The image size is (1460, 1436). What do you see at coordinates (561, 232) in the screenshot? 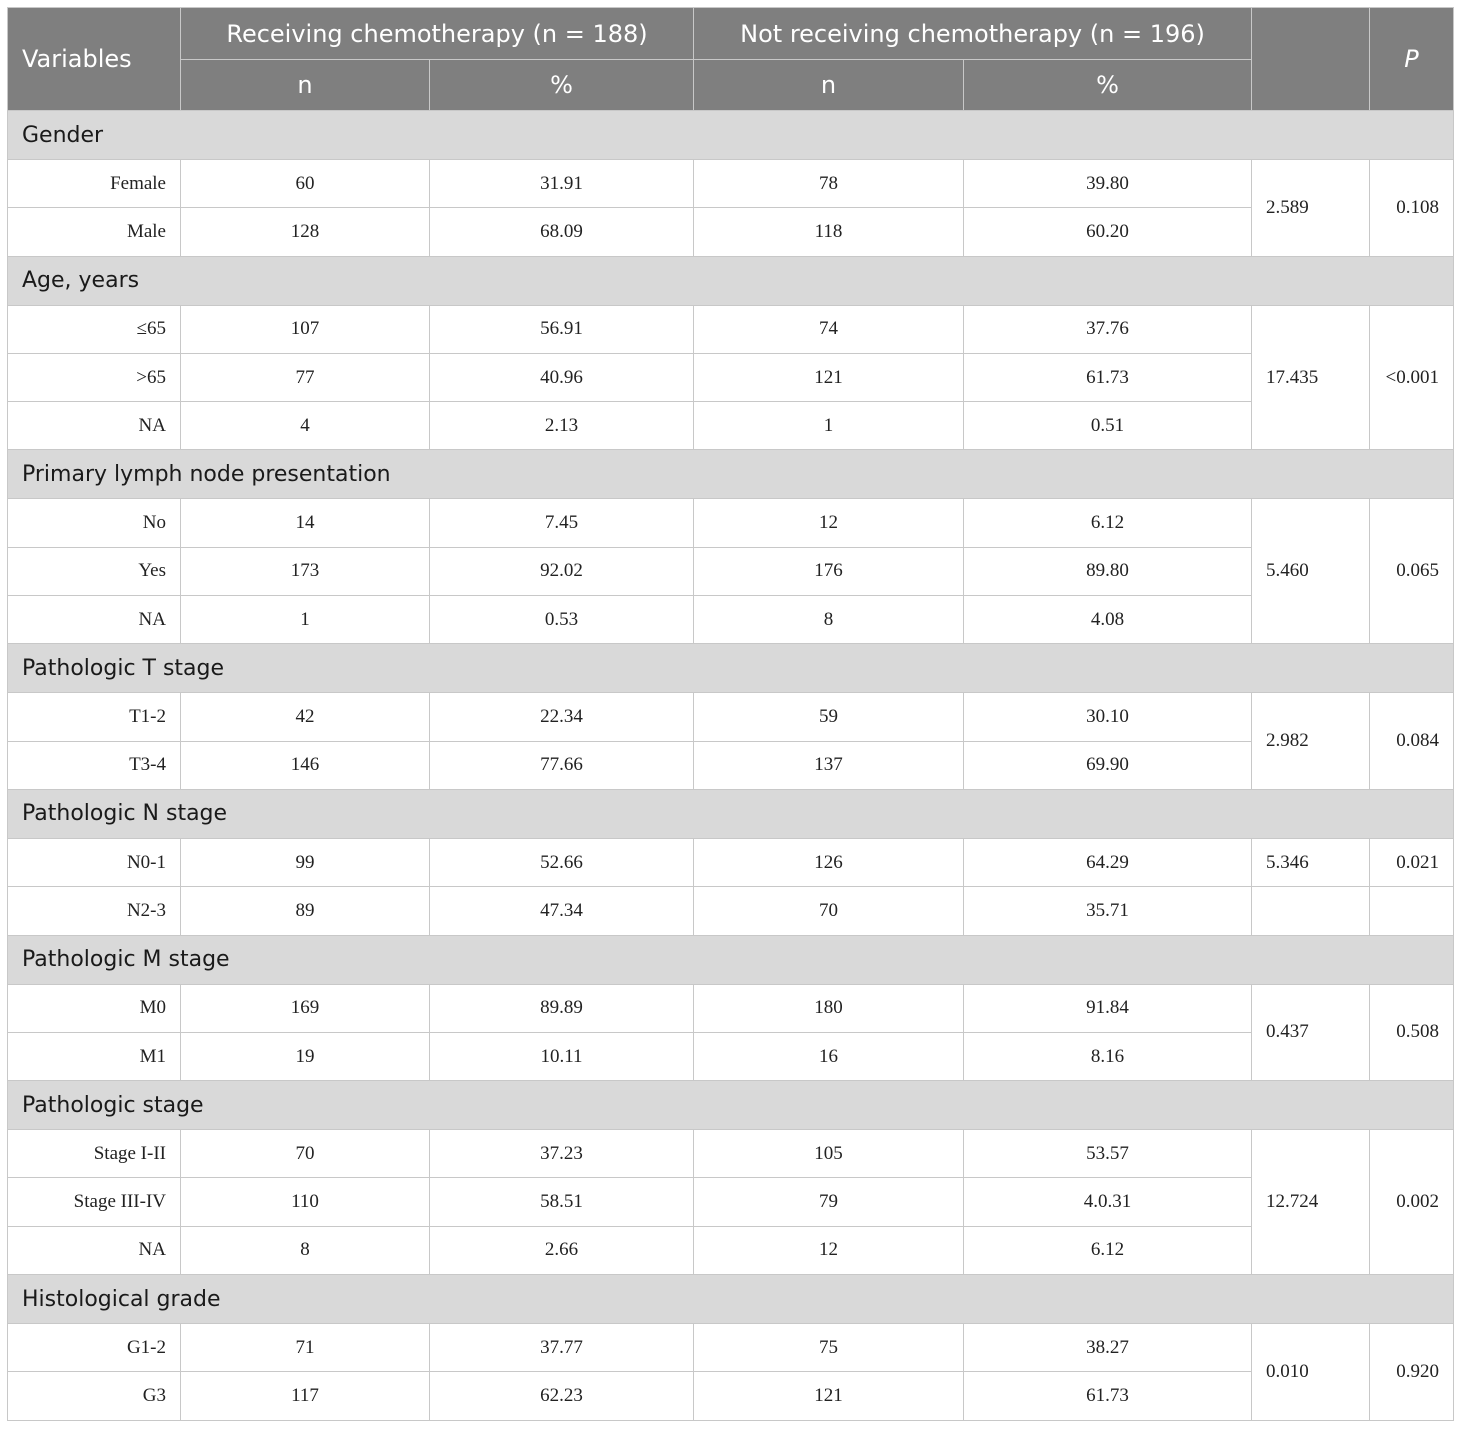
I see `cell-pct-receiving: 68.09` at bounding box center [561, 232].